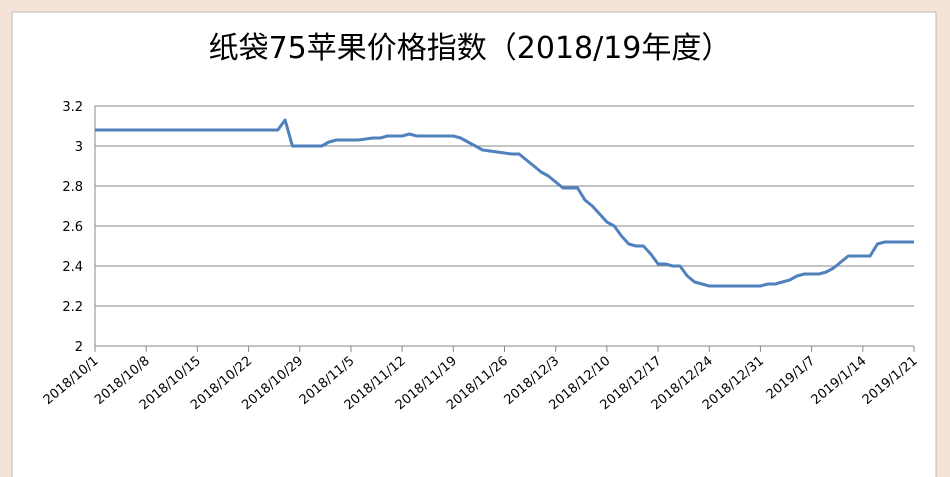 This screenshot has width=950, height=477. Describe the element at coordinates (79, 347) in the screenshot. I see `y-tick-label: 2` at that location.